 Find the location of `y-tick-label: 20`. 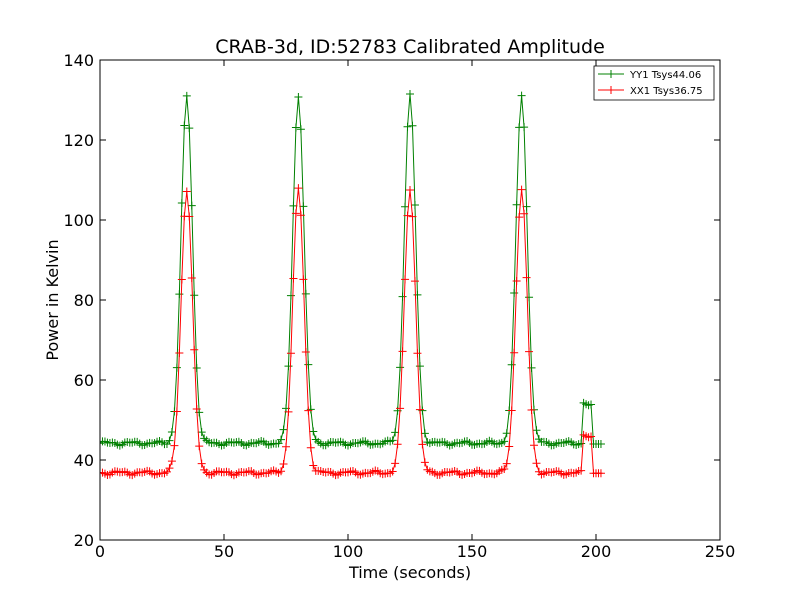

y-tick-label: 20 is located at coordinates (84, 540).